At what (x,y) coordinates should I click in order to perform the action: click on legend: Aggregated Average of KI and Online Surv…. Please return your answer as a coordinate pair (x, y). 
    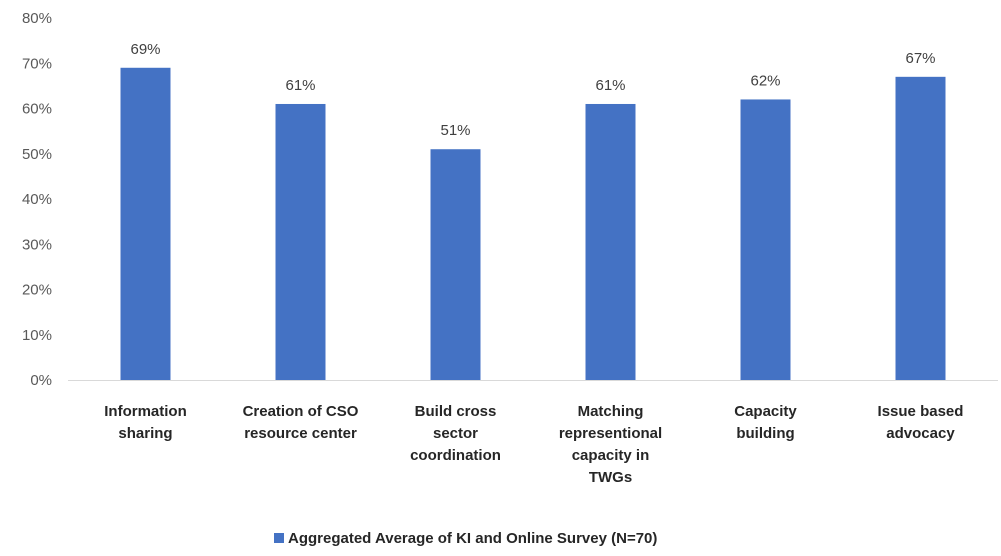
    Looking at the image, I should click on (465, 538).